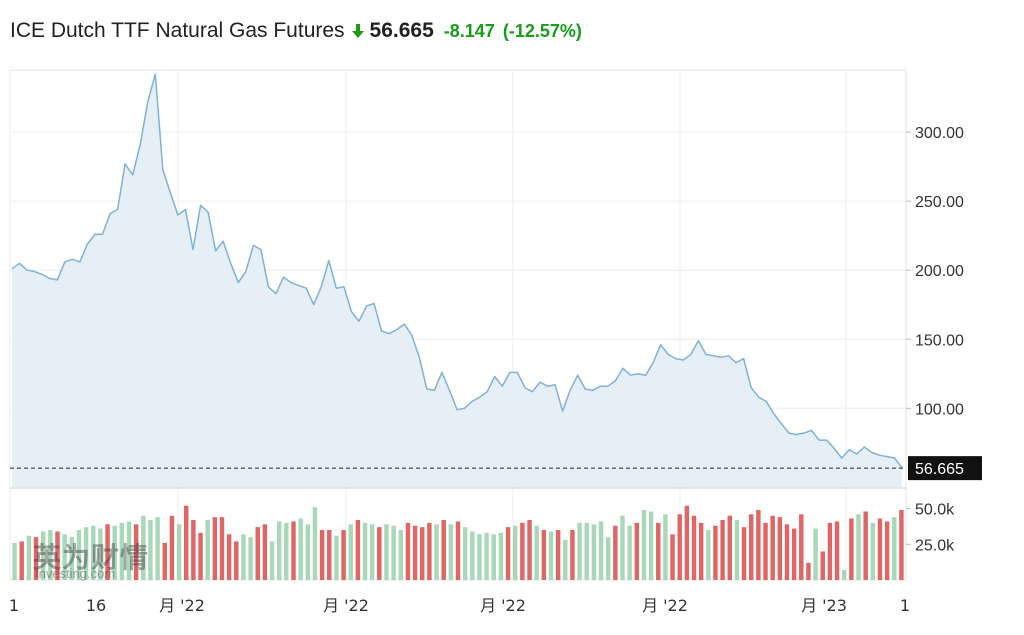 The width and height of the screenshot is (1024, 635). Describe the element at coordinates (469, 30) in the screenshot. I see `price-change: -8.147` at that location.